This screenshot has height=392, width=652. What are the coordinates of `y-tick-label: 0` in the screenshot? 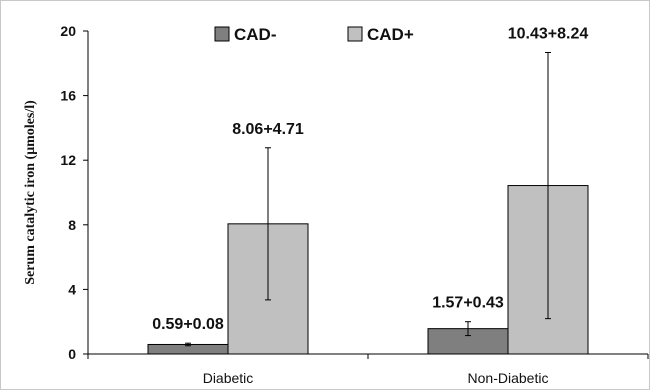 It's located at (72, 354).